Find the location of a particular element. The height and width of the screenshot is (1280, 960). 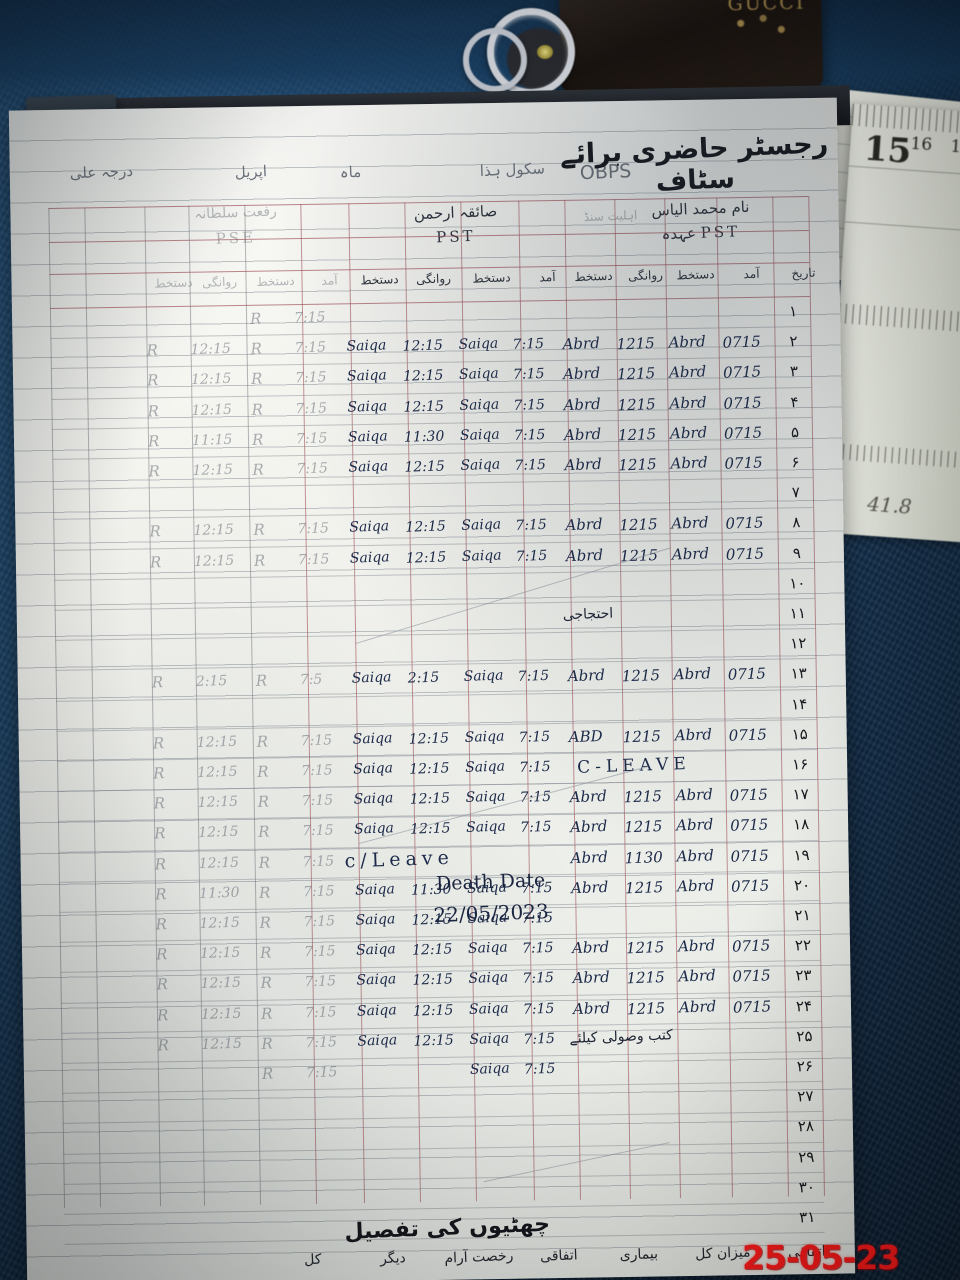

cell-text: 7:5 is located at coordinates (311, 680).